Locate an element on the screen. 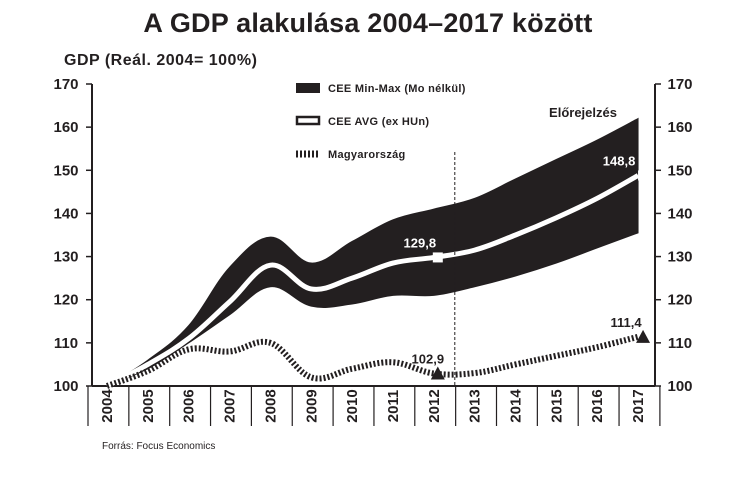 Image resolution: width=736 pixels, height=482 pixels. cee-avg-value-label: 129,8 is located at coordinates (420, 242).